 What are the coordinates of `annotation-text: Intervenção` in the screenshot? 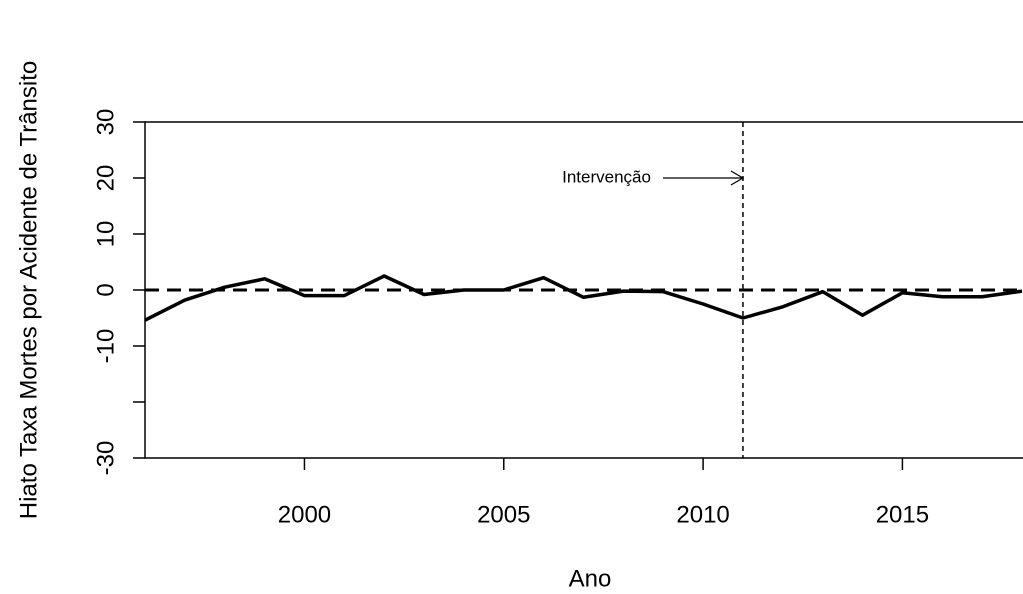 It's located at (606, 176).